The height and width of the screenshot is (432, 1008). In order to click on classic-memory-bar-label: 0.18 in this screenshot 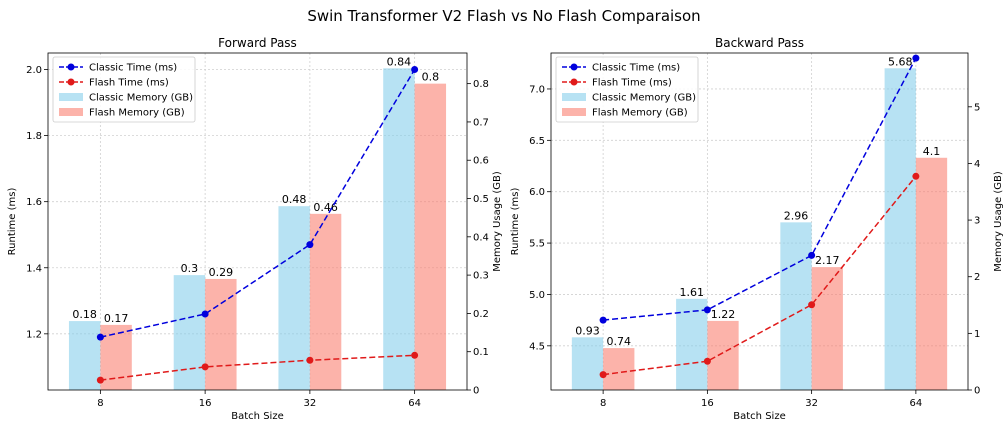, I will do `click(84, 314)`.